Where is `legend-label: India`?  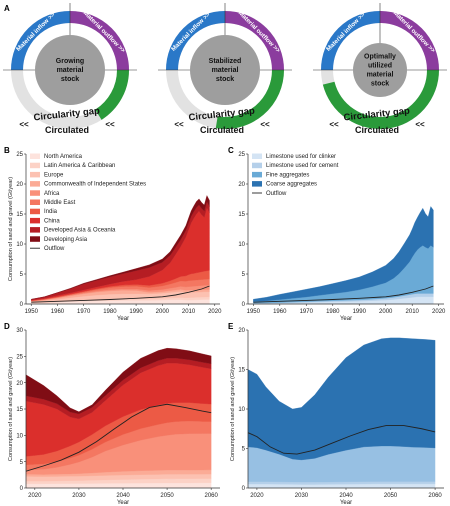 legend-label: India is located at coordinates (51, 212).